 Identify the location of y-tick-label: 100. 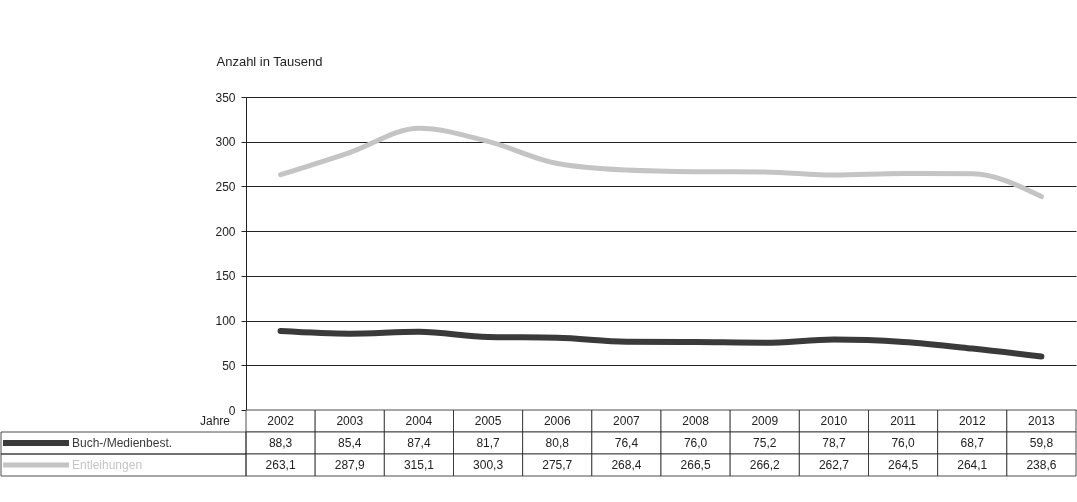
(225, 321).